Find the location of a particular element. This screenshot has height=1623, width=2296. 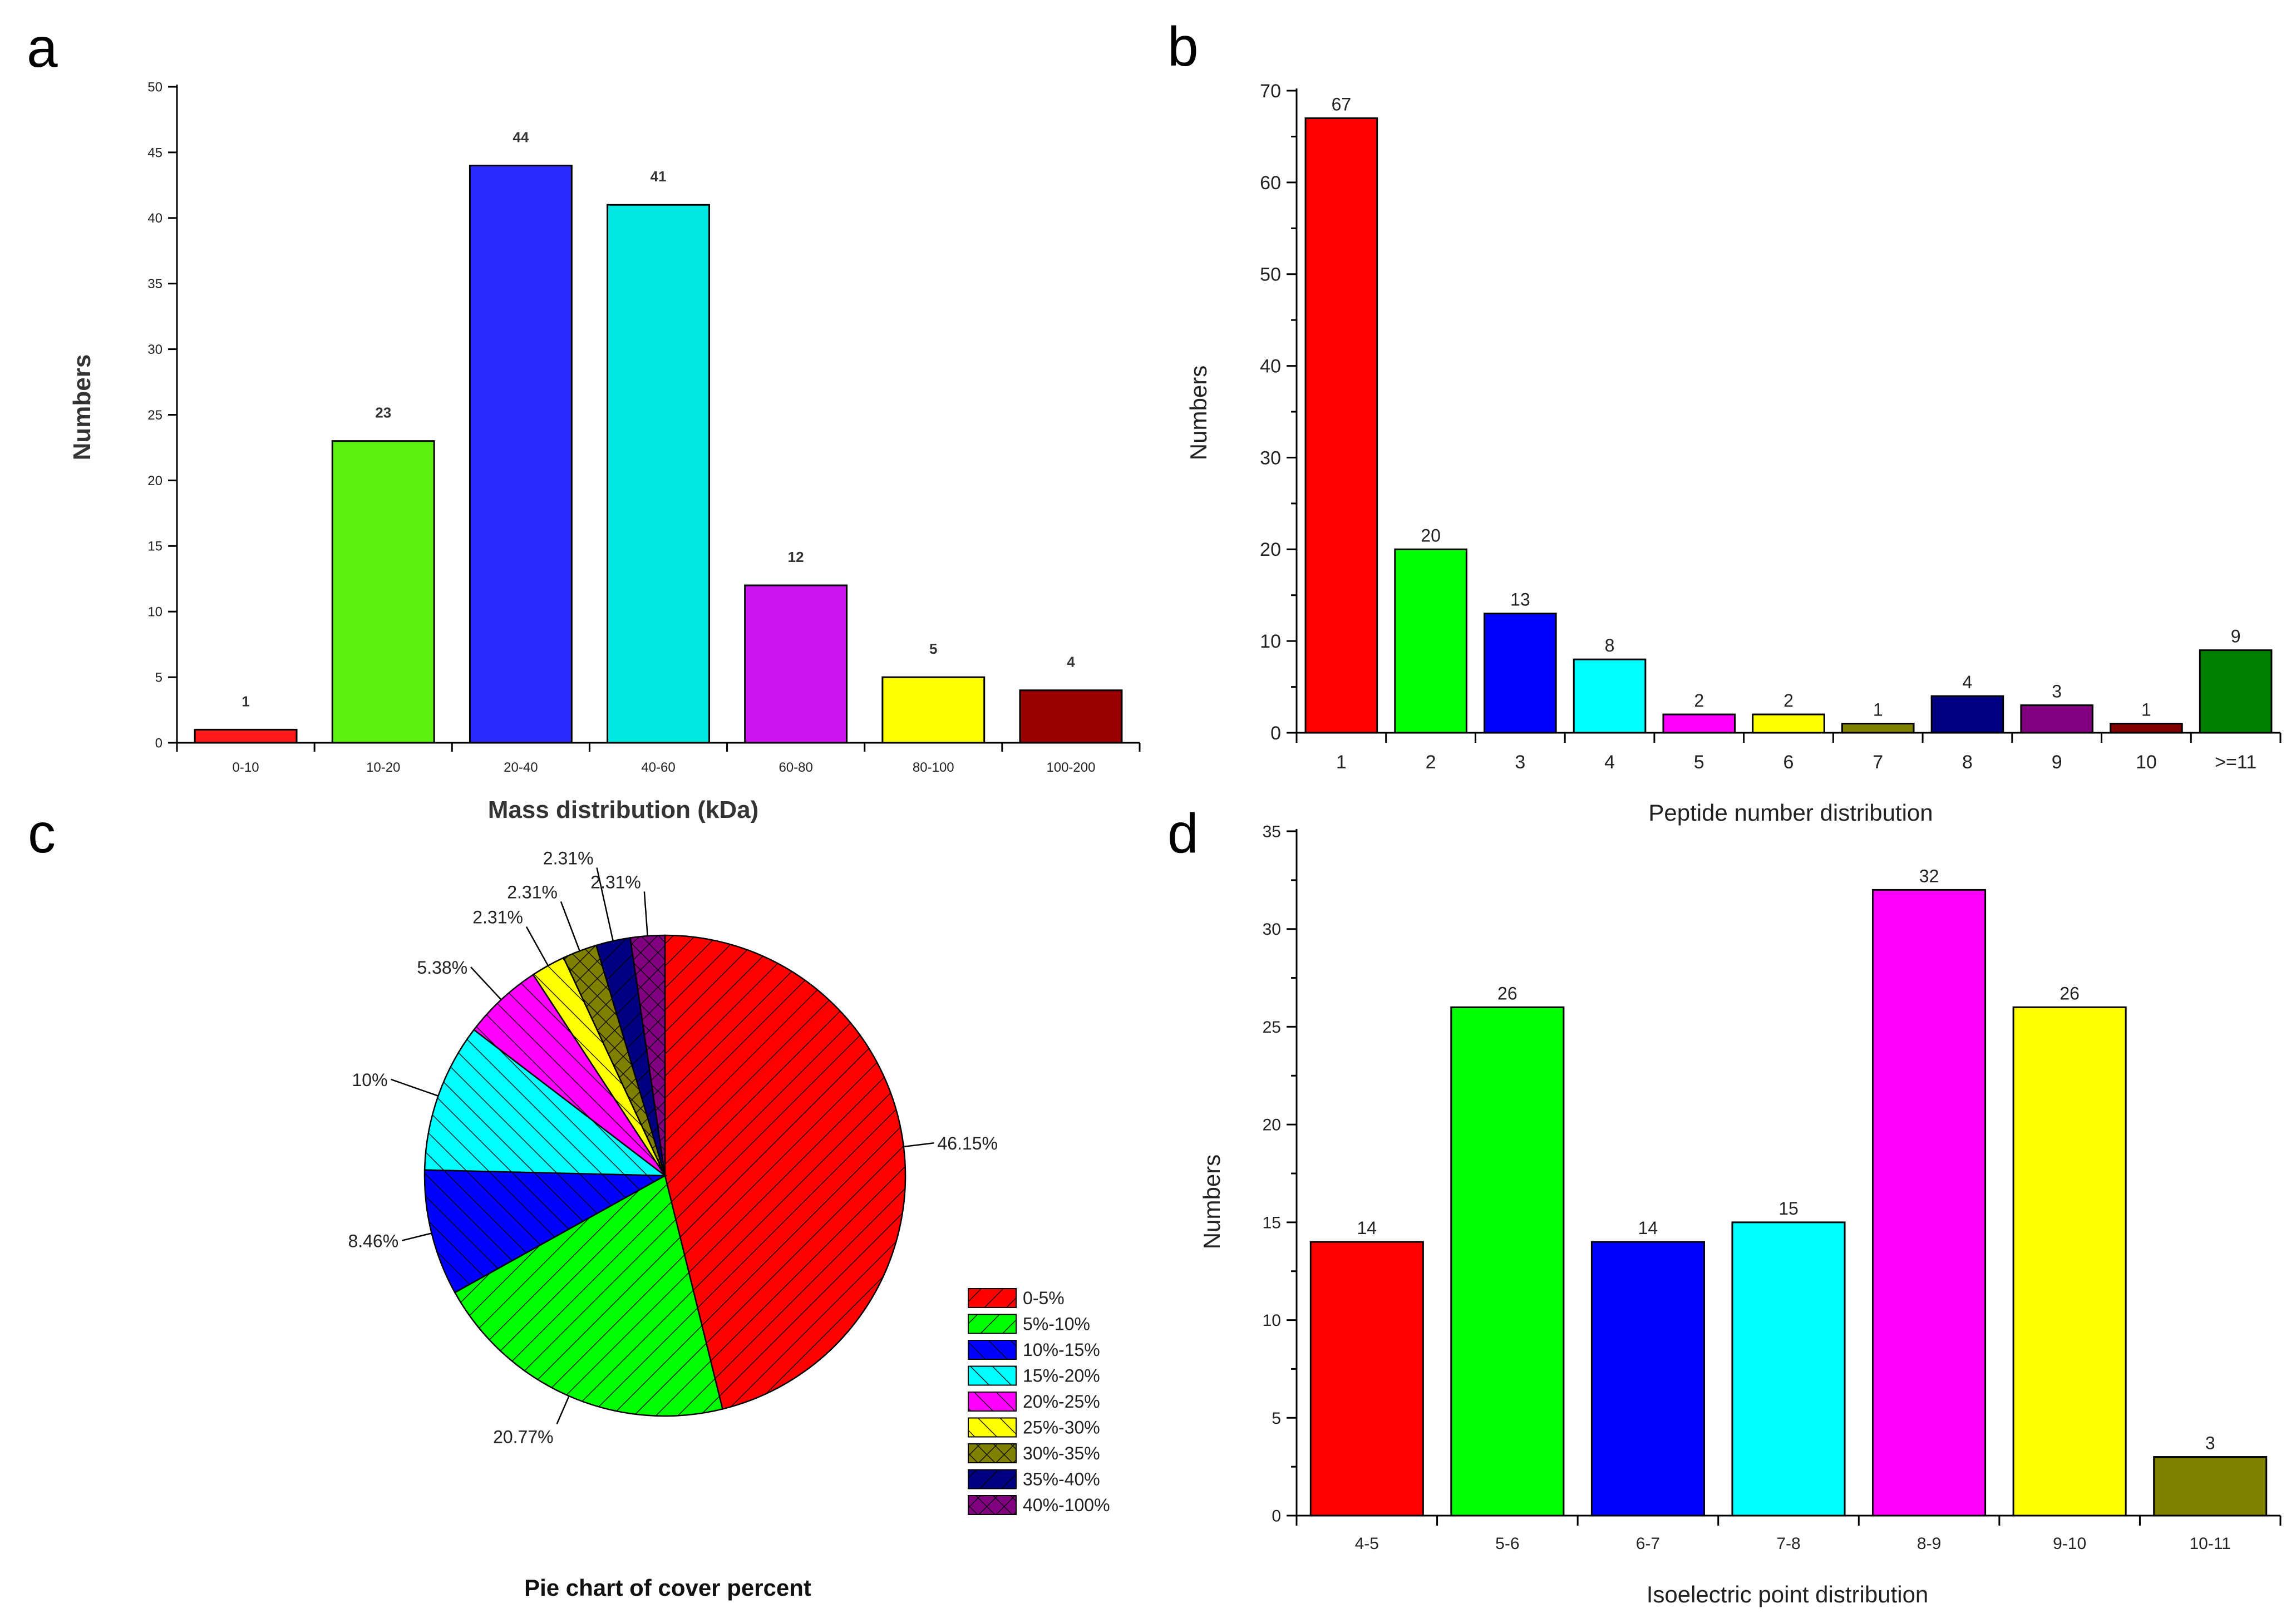

x-tick-label: 7 is located at coordinates (1878, 762).